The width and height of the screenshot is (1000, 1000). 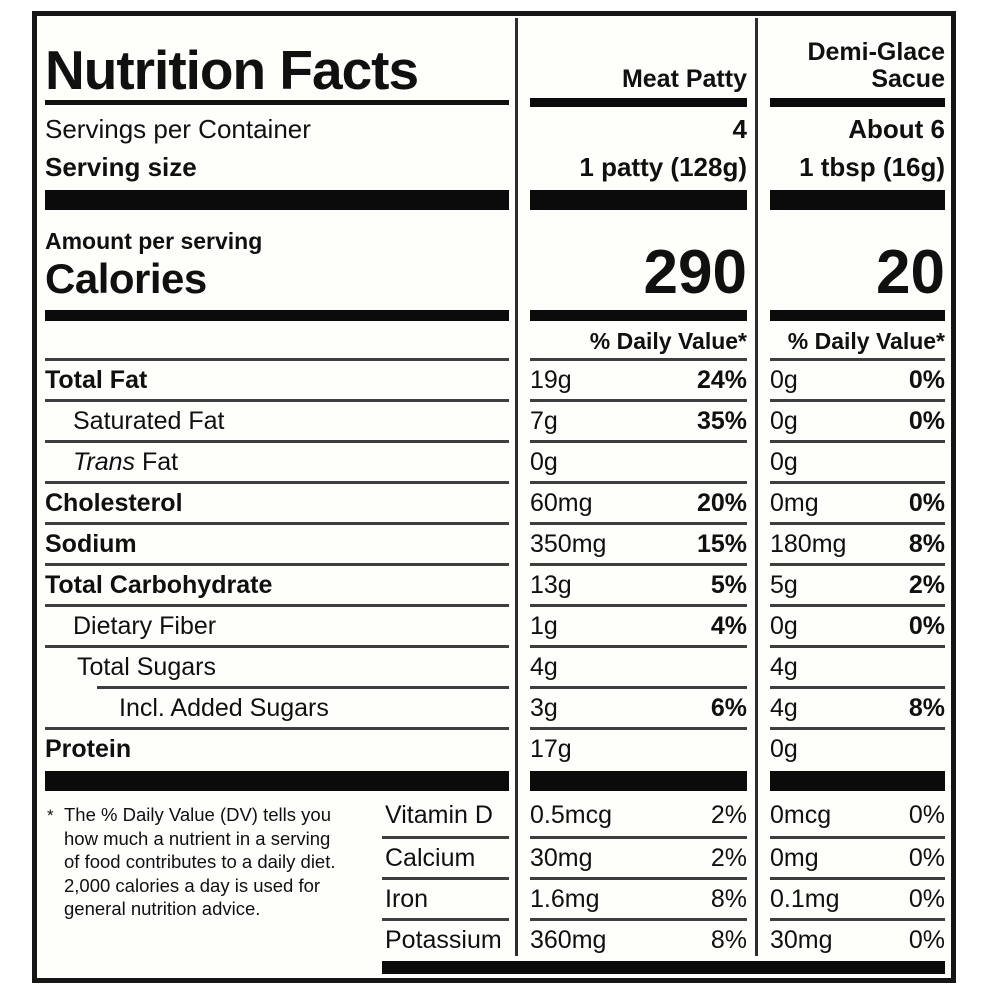 I want to click on serving-size-label: Serving size, so click(x=121, y=167).